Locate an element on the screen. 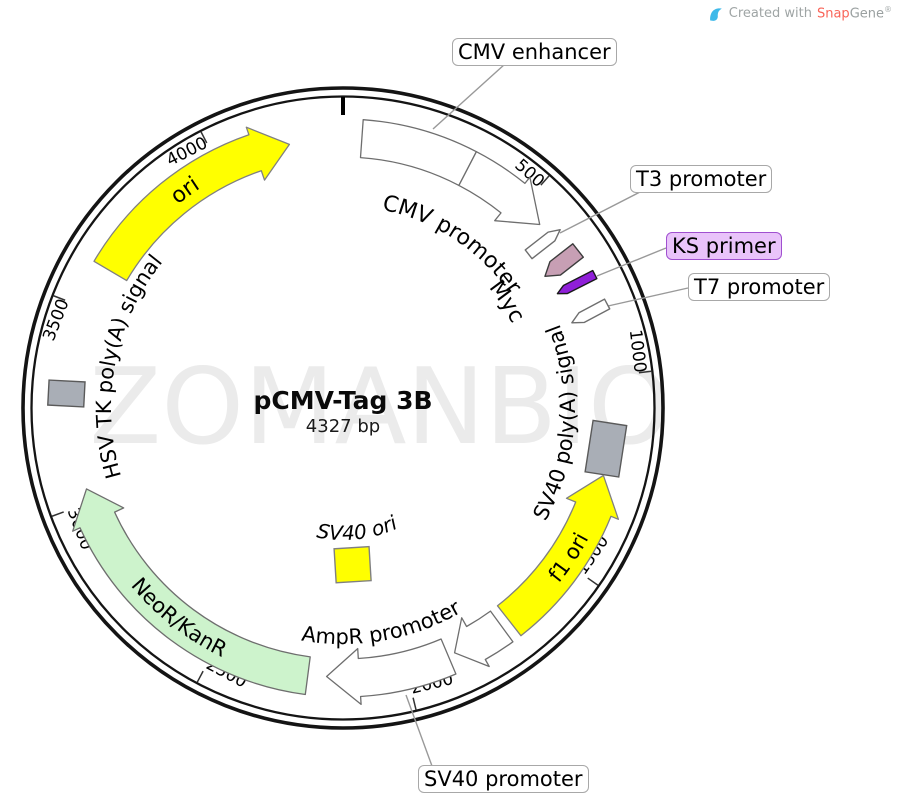 Image resolution: width=900 pixels, height=801 pixels. callout-t7-promoter: T7 promoter is located at coordinates (759, 287).